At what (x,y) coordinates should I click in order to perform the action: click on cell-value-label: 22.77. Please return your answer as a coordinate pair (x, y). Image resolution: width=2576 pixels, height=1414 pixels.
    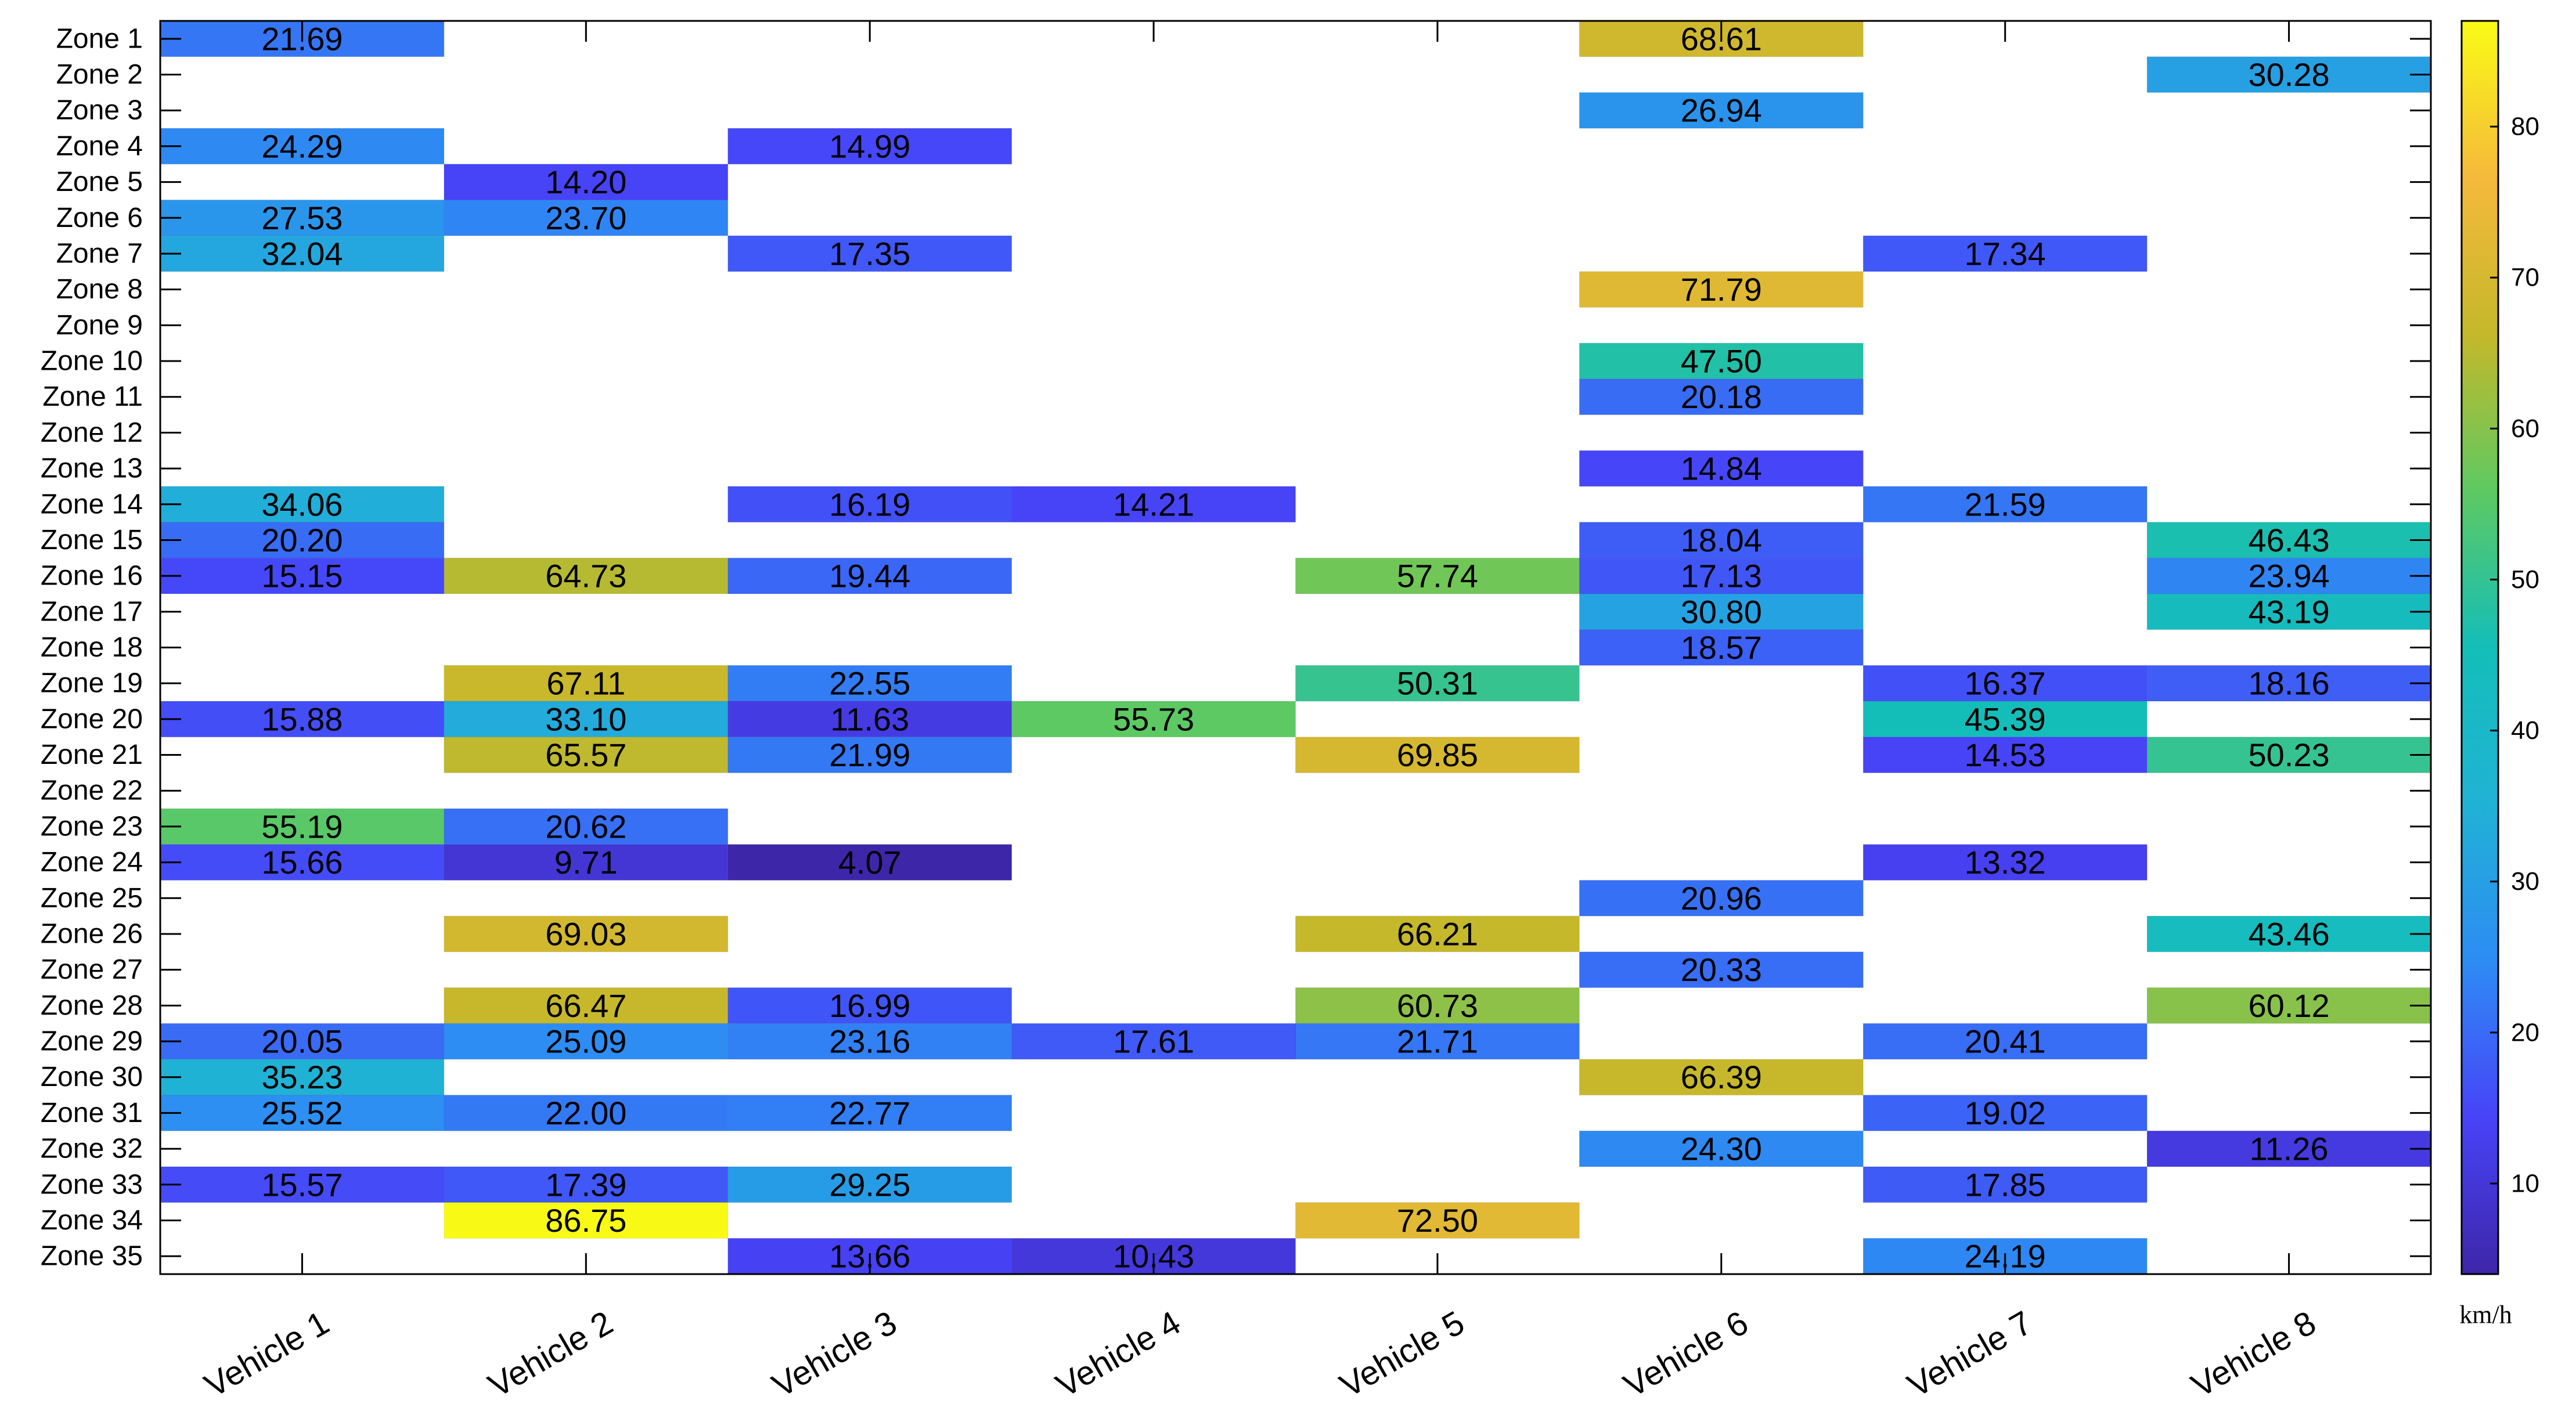
    Looking at the image, I should click on (869, 1113).